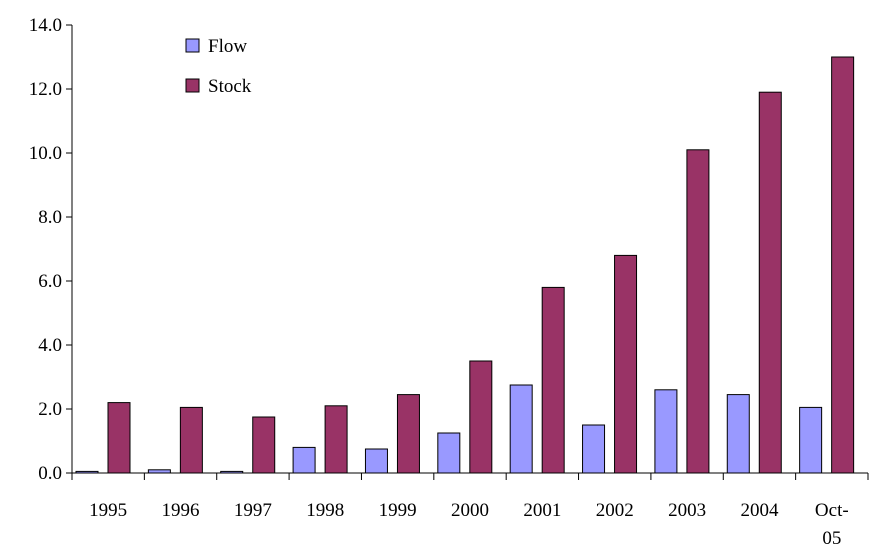  I want to click on y-tick-label: 2.0, so click(50, 409).